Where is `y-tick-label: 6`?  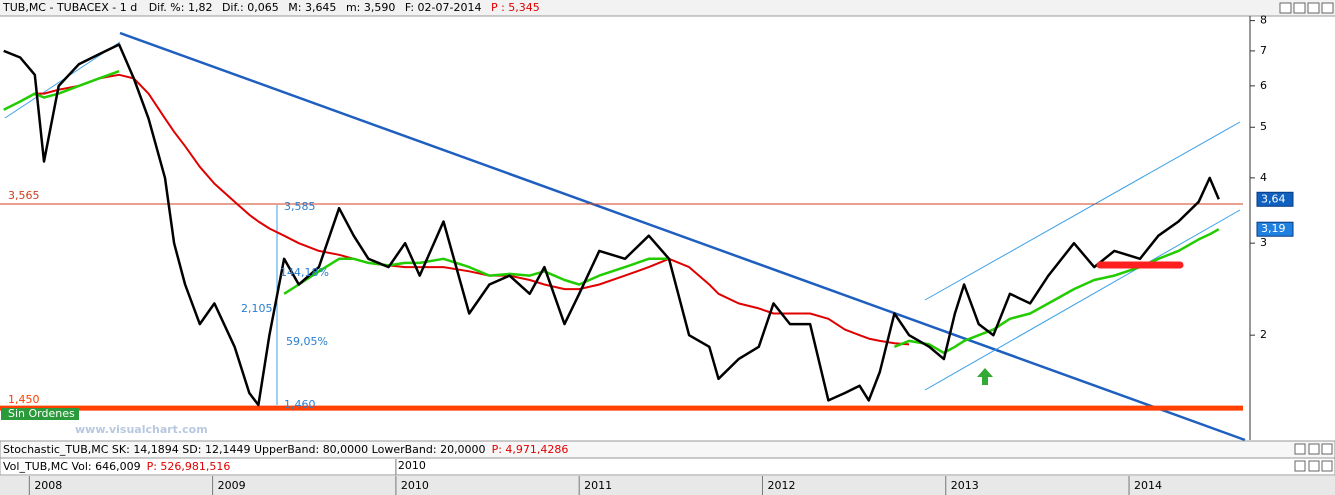
y-tick-label: 6 is located at coordinates (1263, 85).